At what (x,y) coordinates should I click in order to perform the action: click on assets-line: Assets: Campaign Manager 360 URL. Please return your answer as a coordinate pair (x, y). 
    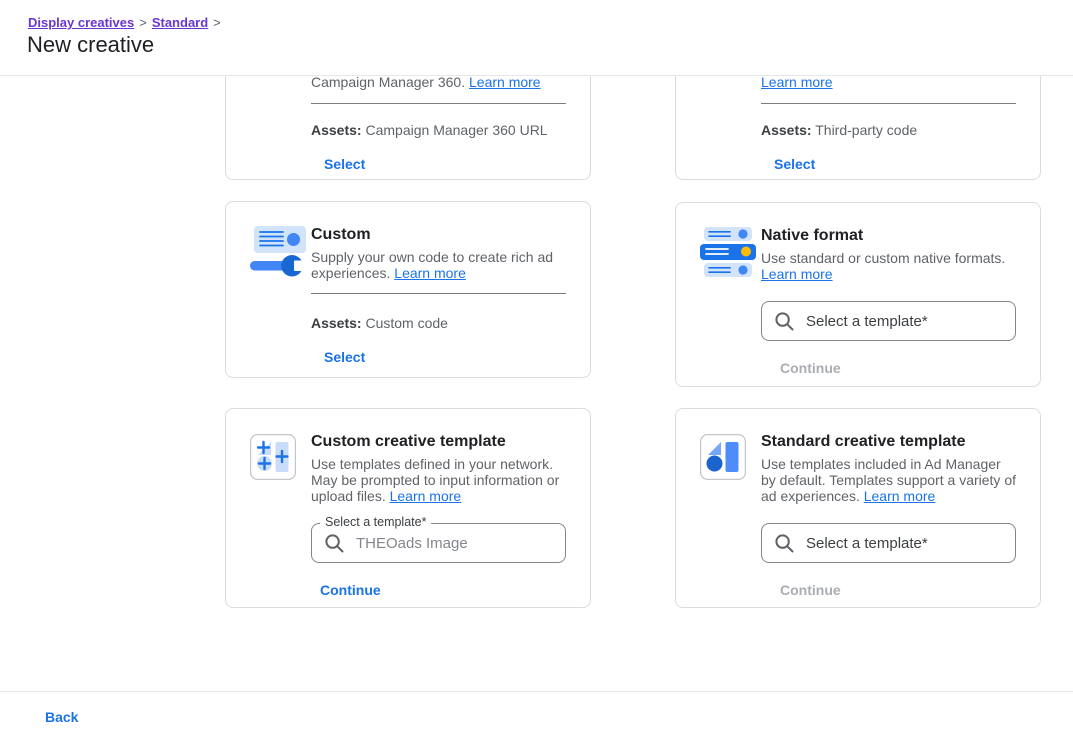
    Looking at the image, I should click on (429, 130).